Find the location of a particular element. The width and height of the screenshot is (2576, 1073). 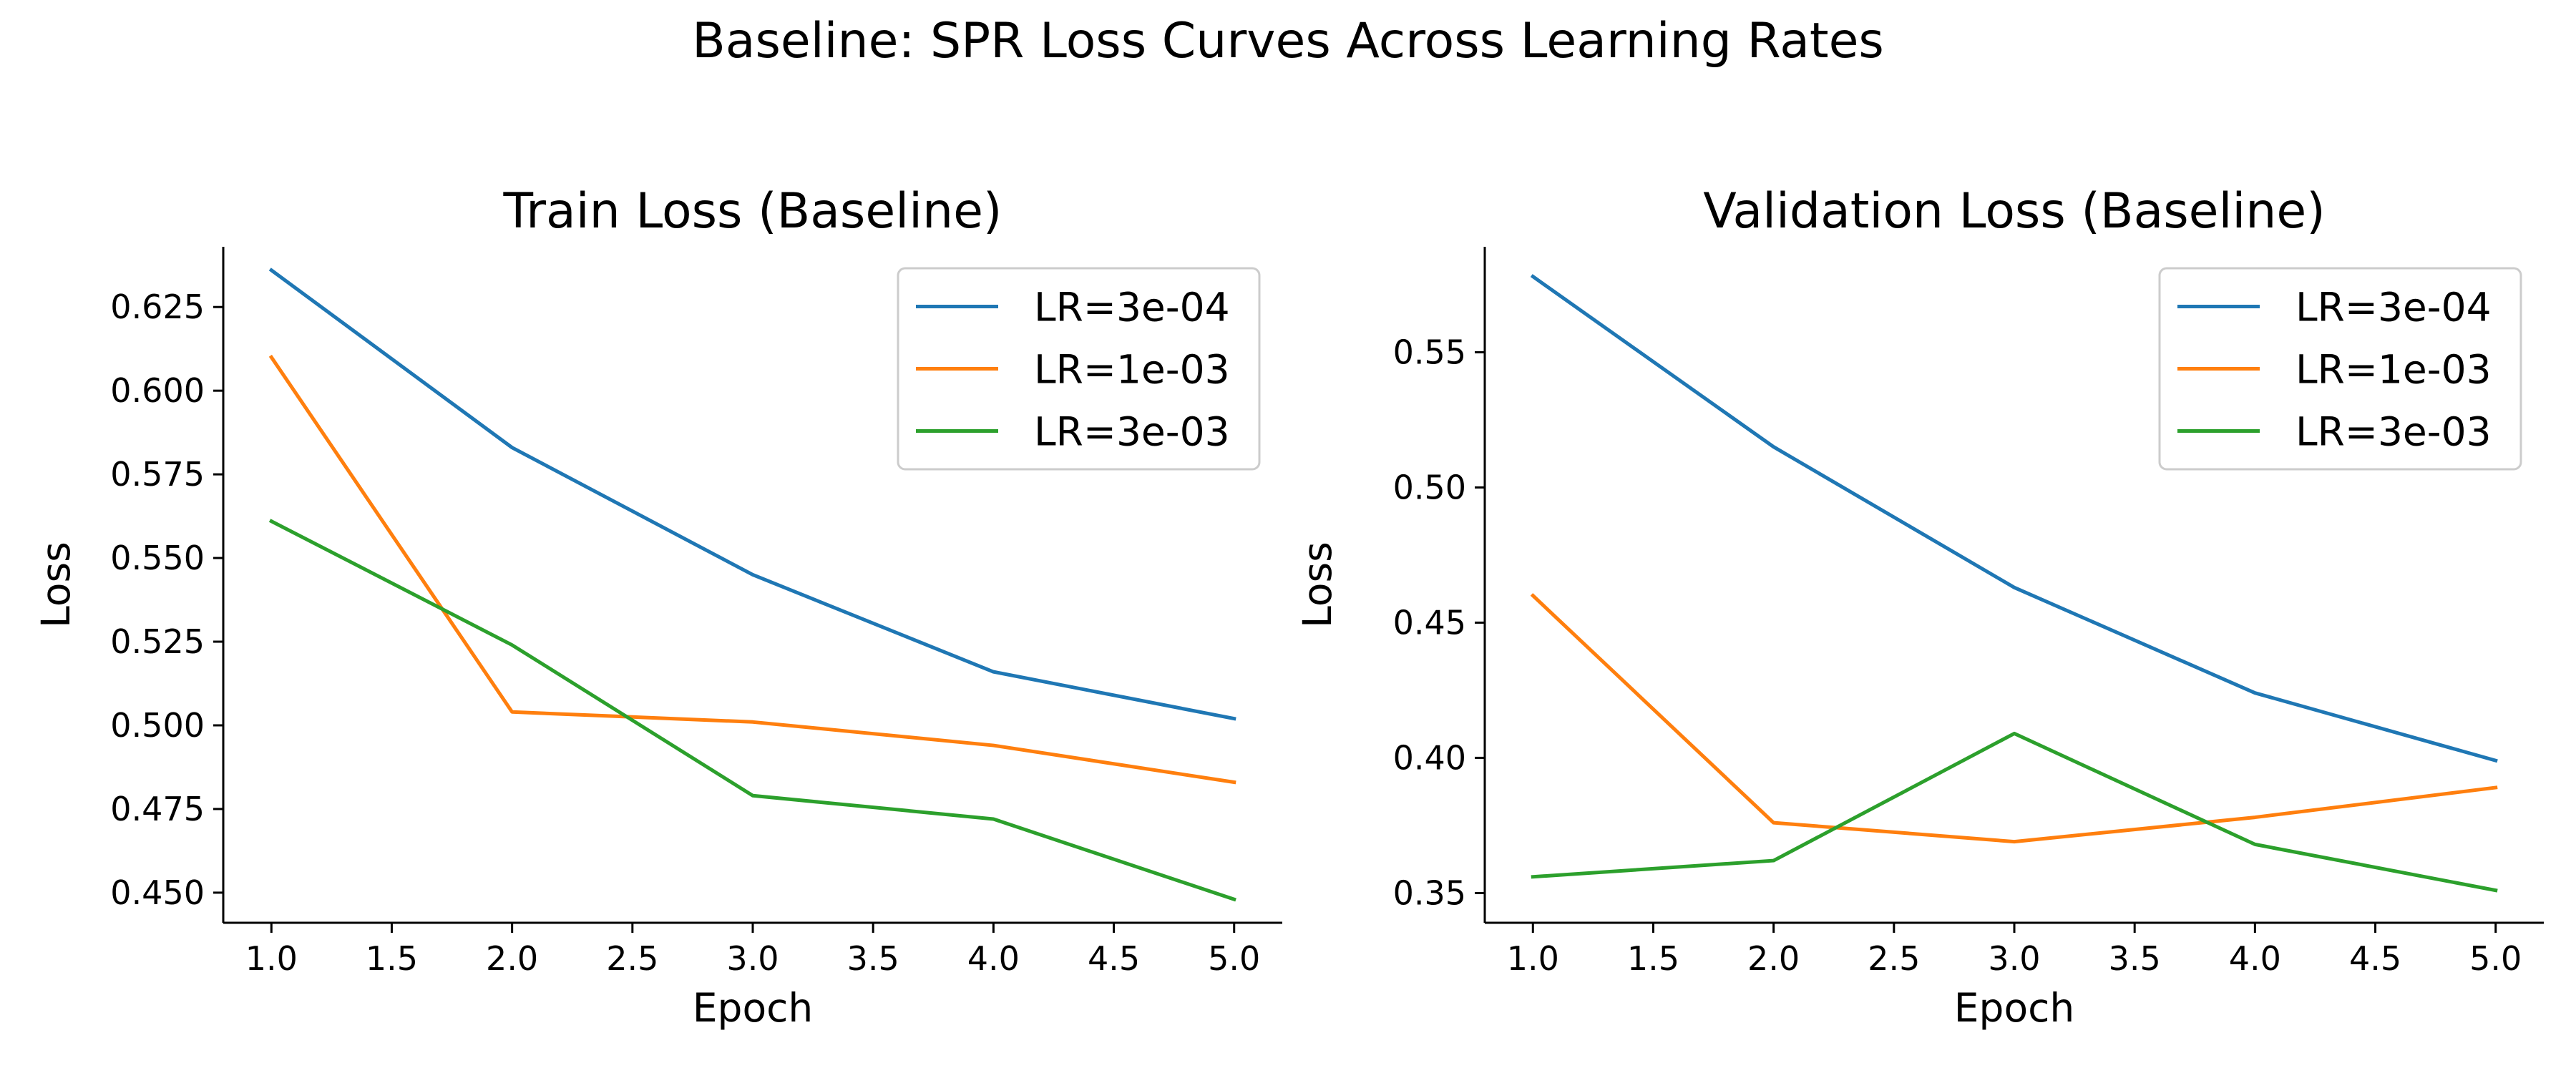

train-x-tick-label: 2.5 is located at coordinates (632, 958).